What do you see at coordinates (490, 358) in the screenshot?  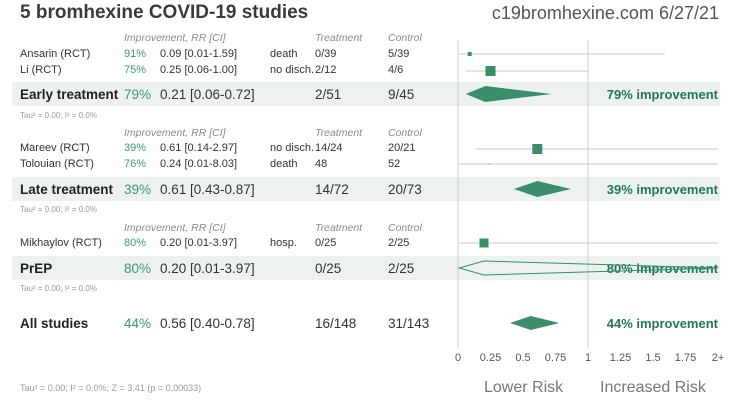 I see `x-tick-label: 0.25` at bounding box center [490, 358].